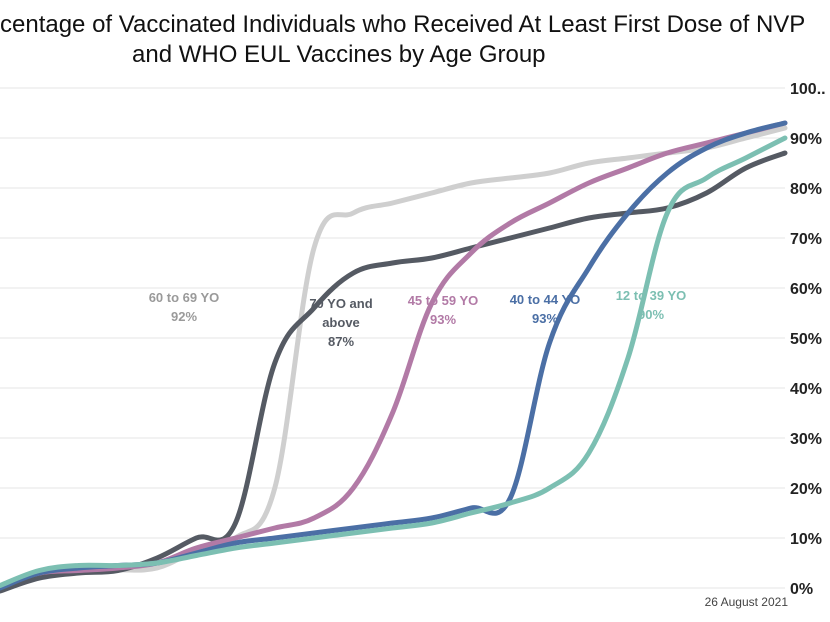  Describe the element at coordinates (806, 539) in the screenshot. I see `y-tick-label: 10%` at that location.